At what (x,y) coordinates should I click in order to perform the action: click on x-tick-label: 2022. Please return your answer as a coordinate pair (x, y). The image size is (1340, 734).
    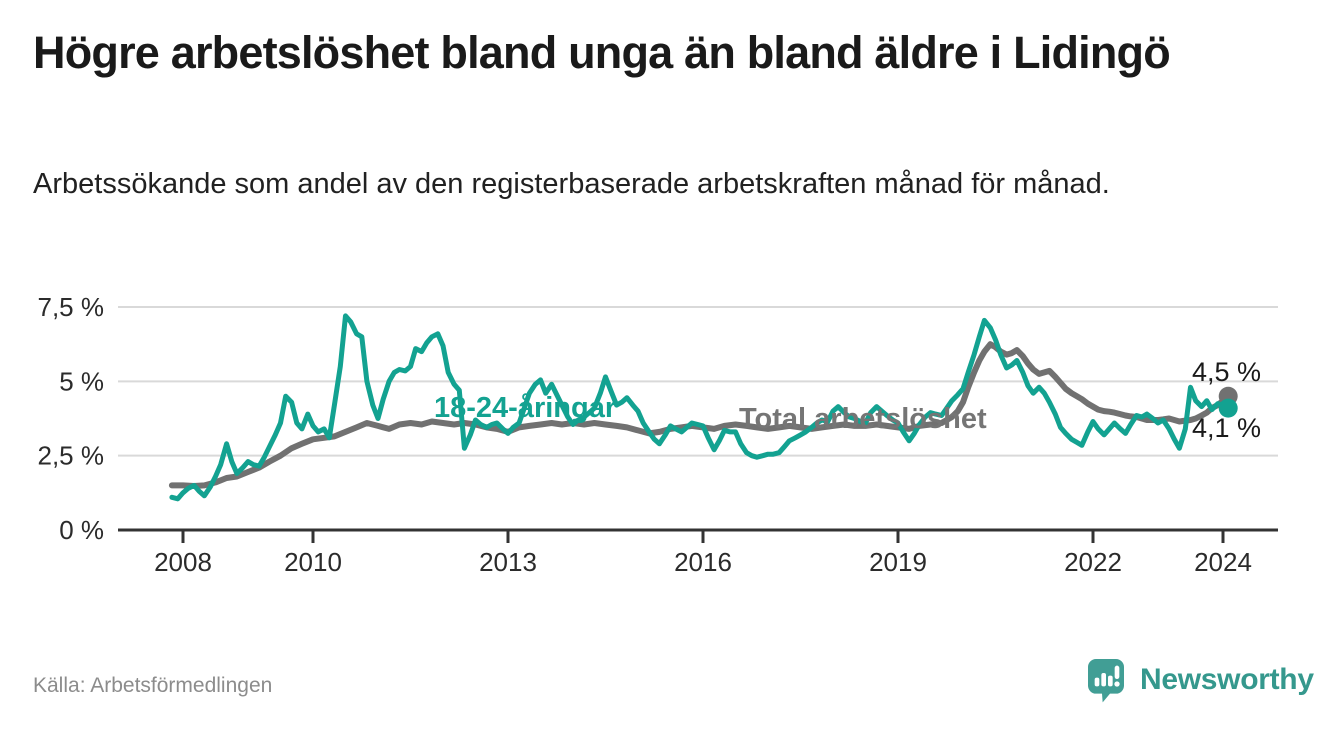
    Looking at the image, I should click on (1093, 562).